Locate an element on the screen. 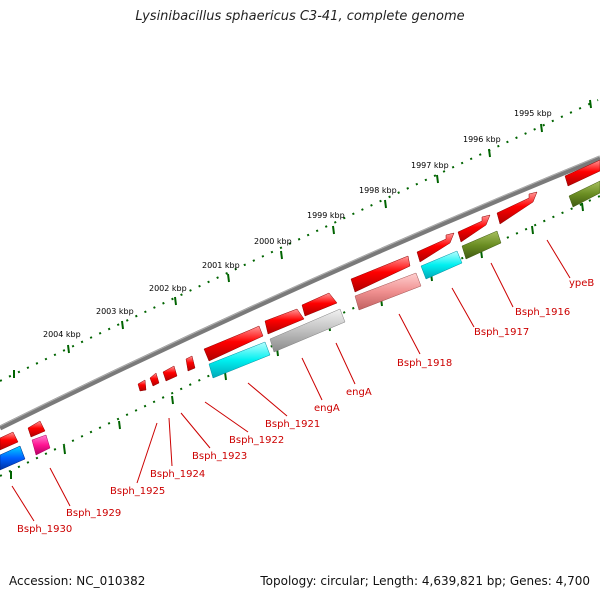 This screenshot has width=600, height=600. kbp-label: 1995 kbp is located at coordinates (533, 113).